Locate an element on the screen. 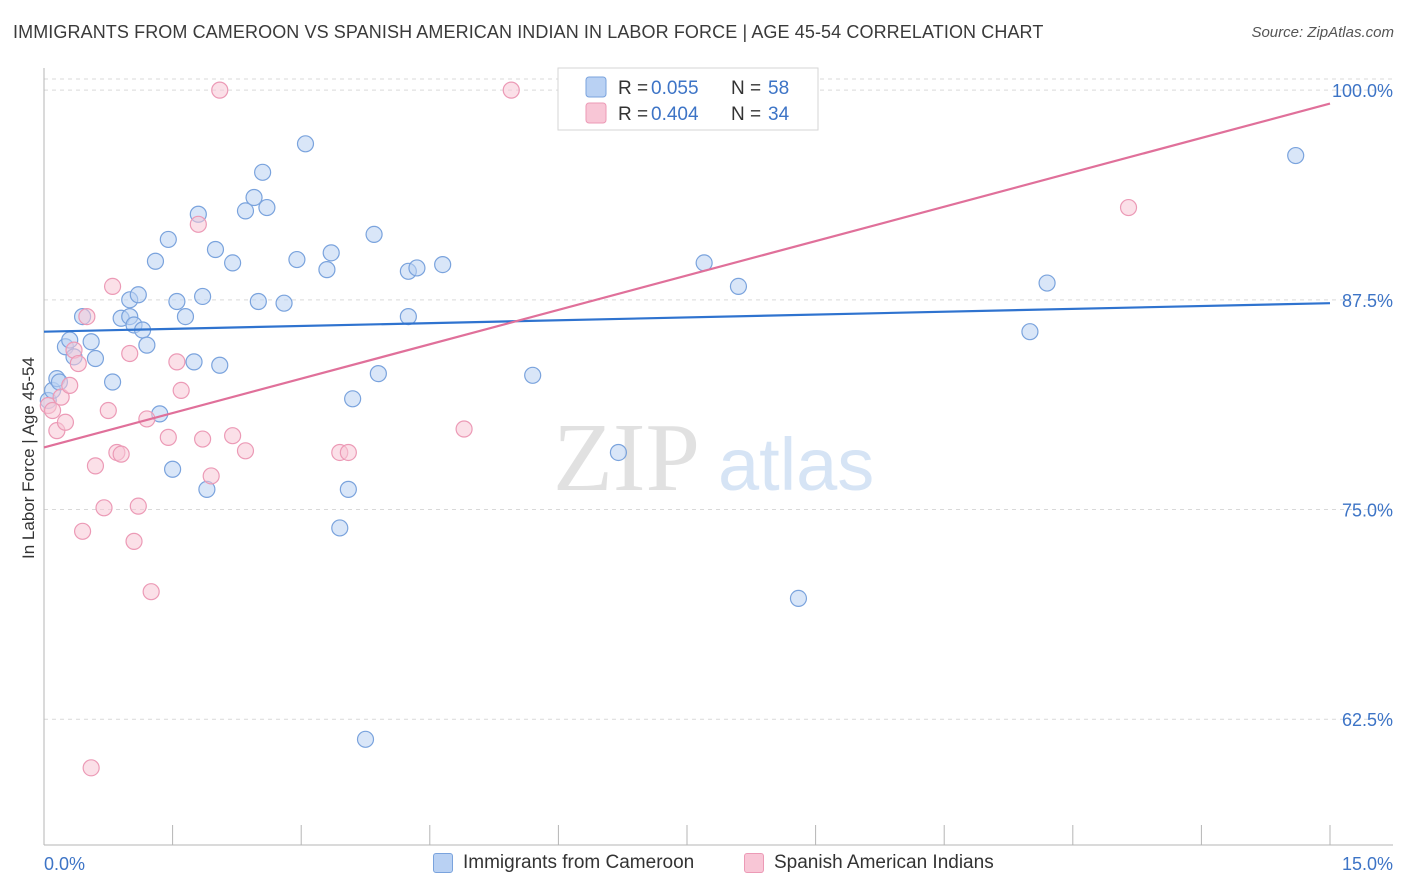  legend-swatch-cameroon is located at coordinates (596, 87).